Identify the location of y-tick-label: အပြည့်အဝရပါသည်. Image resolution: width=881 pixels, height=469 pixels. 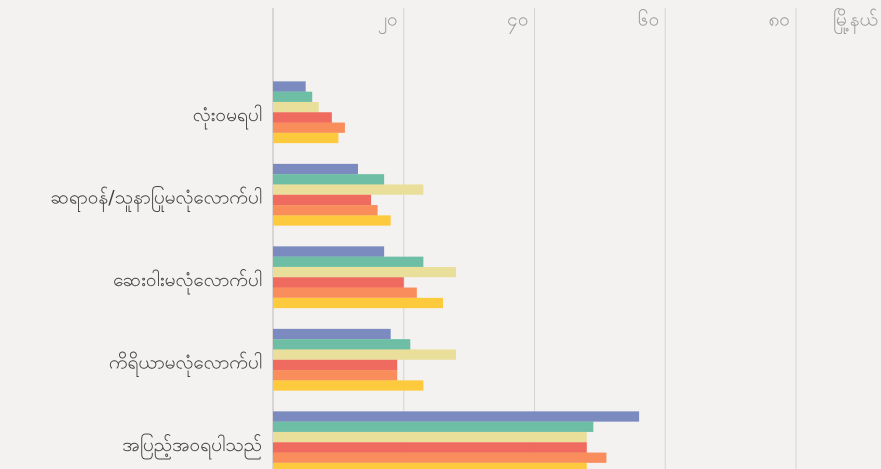
(192, 446).